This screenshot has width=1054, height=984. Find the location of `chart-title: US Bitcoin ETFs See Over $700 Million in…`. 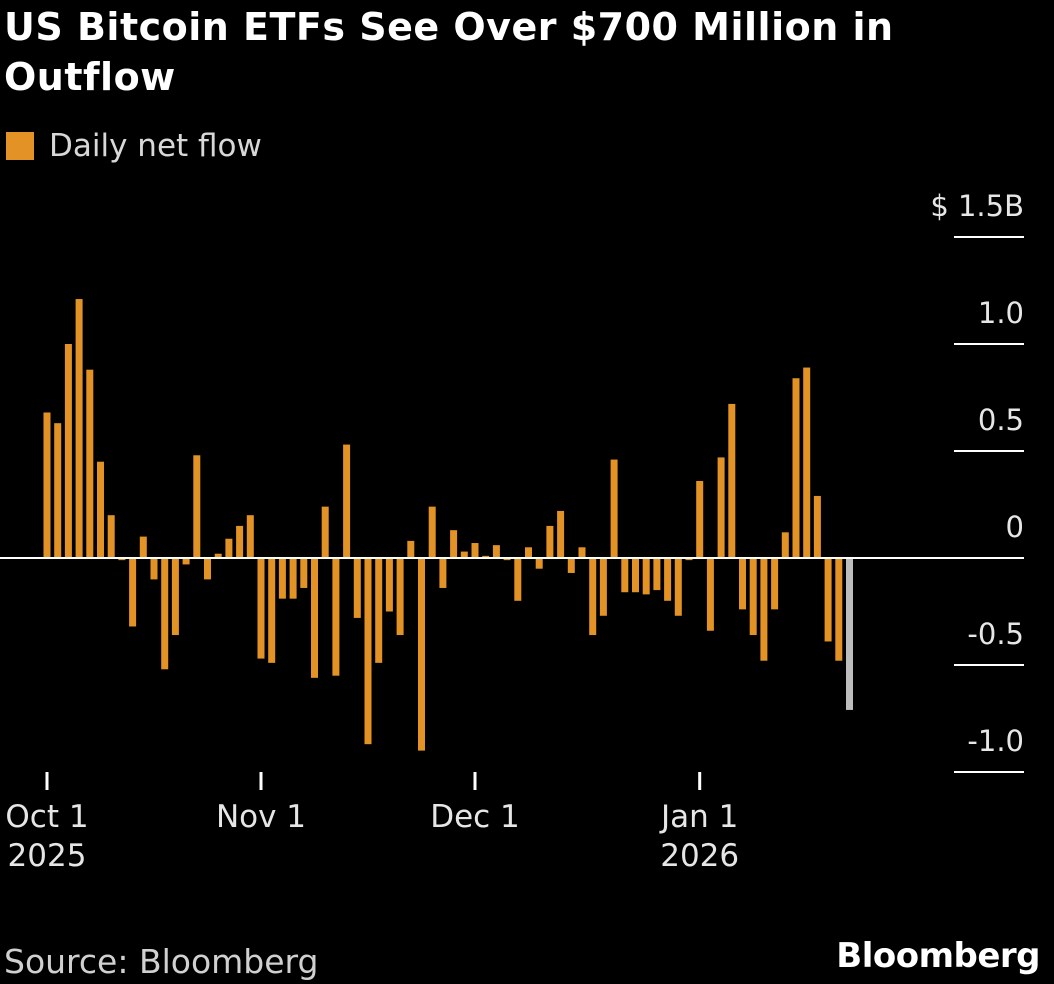

chart-title: US Bitcoin ETFs See Over $700 Million in… is located at coordinates (449, 52).